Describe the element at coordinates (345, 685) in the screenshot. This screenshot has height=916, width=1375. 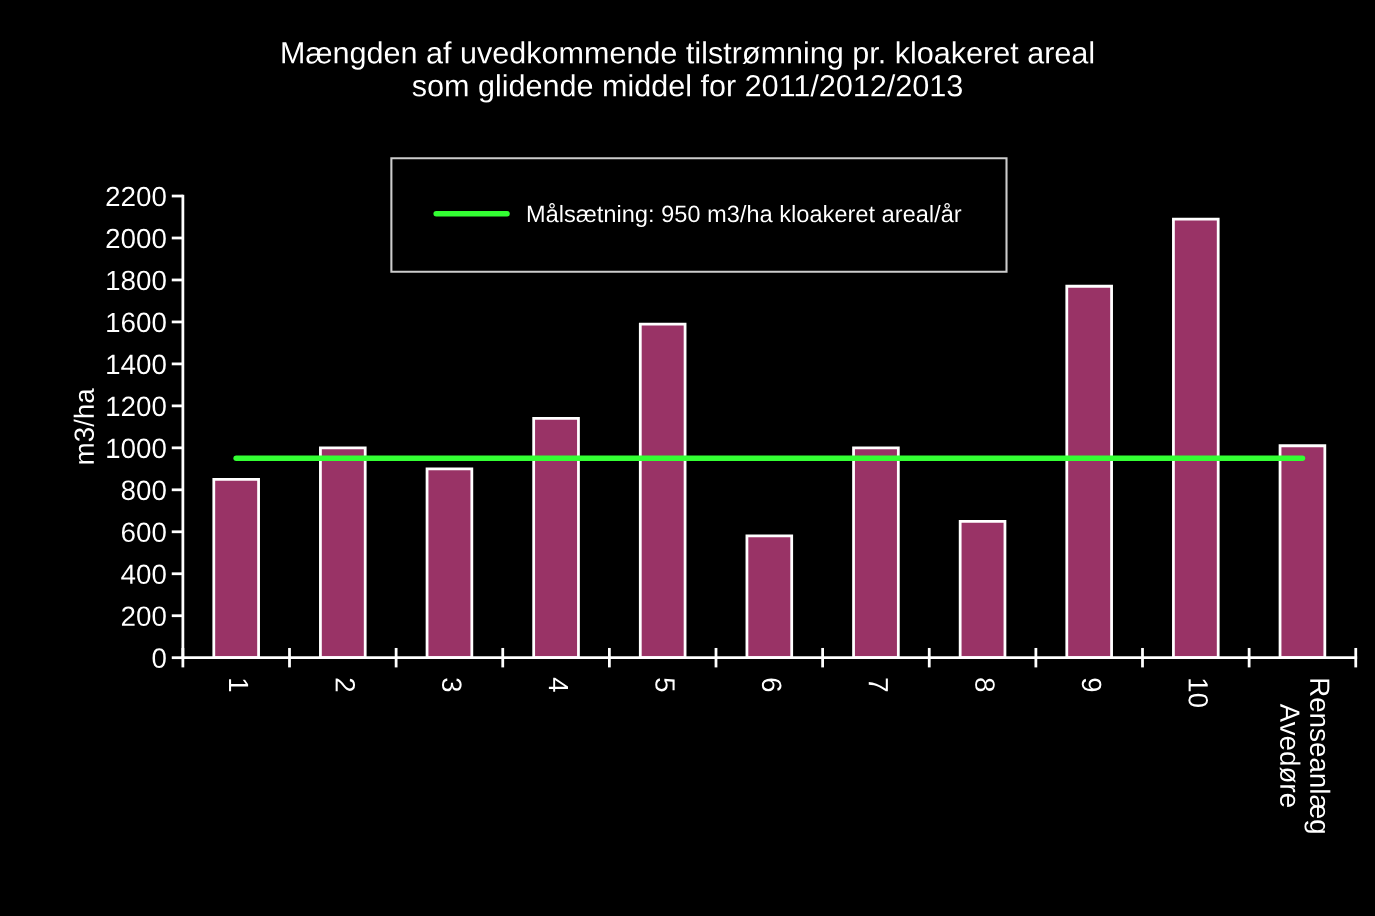
I see `x-tick-label: 2` at that location.